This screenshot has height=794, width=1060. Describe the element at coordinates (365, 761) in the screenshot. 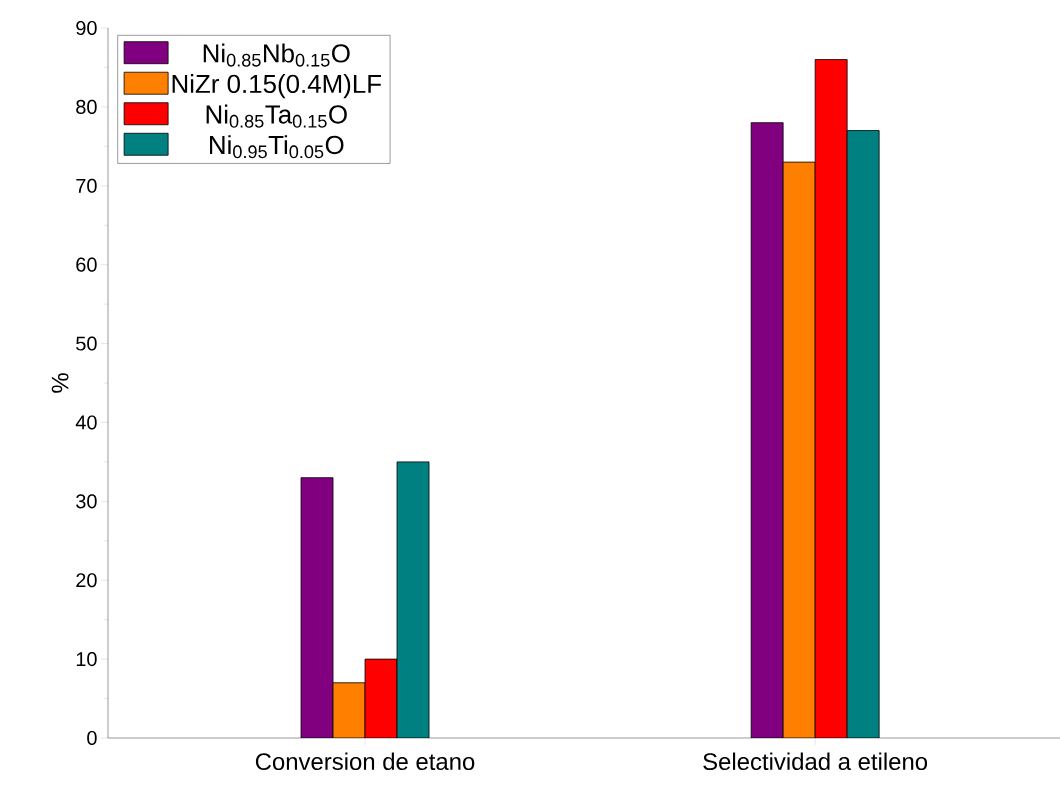

I see `x-tick-label: Conversion de etano` at that location.